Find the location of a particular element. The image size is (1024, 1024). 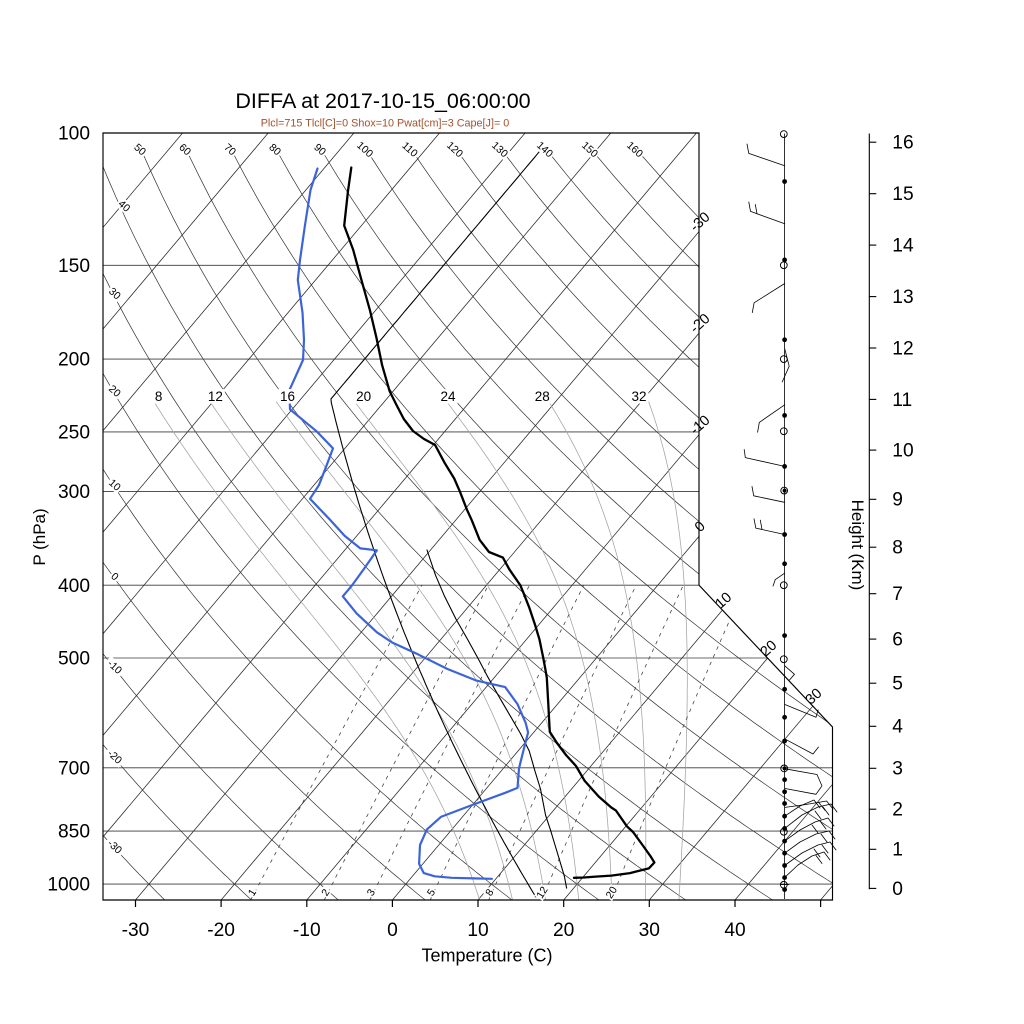

svg-text: 28 is located at coordinates (542, 396).